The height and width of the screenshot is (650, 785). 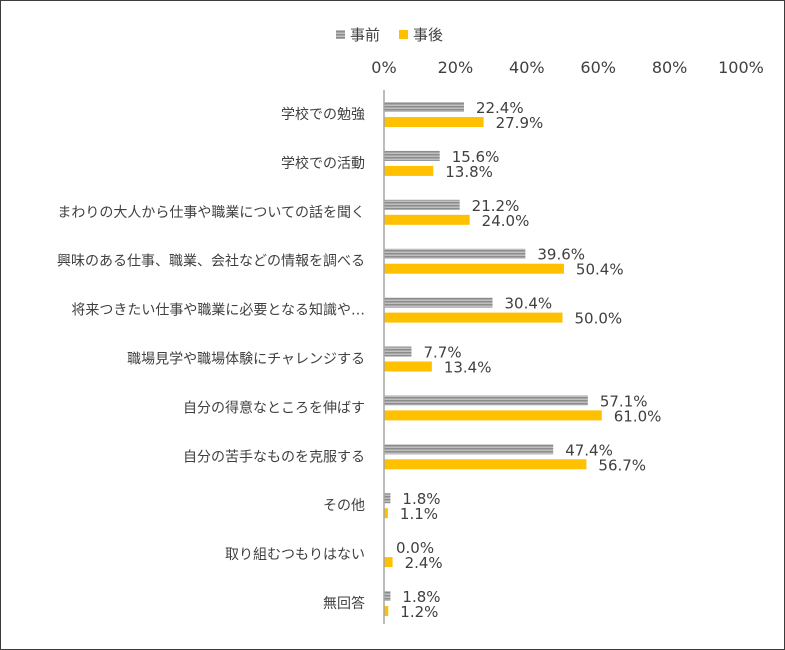 I want to click on x-axis-ticks: 0% 20% 40% 60% 80% 100%, so click(x=567, y=67).